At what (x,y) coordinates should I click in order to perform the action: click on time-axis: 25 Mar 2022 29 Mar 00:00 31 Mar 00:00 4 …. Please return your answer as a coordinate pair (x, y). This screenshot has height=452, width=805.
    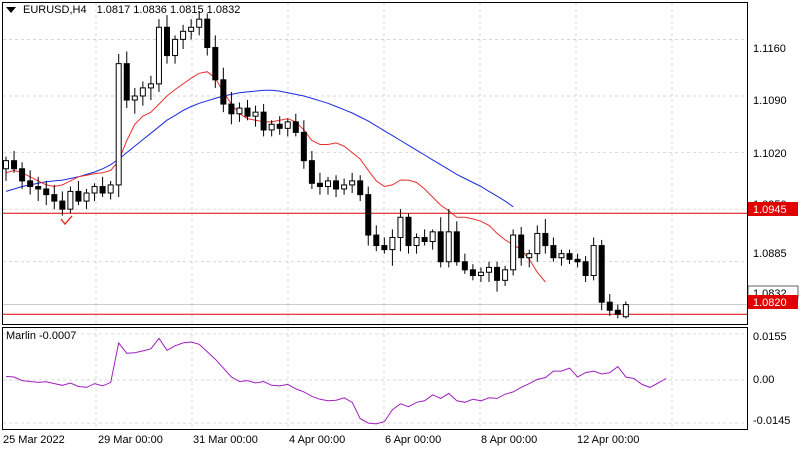
    Looking at the image, I should click on (321, 440).